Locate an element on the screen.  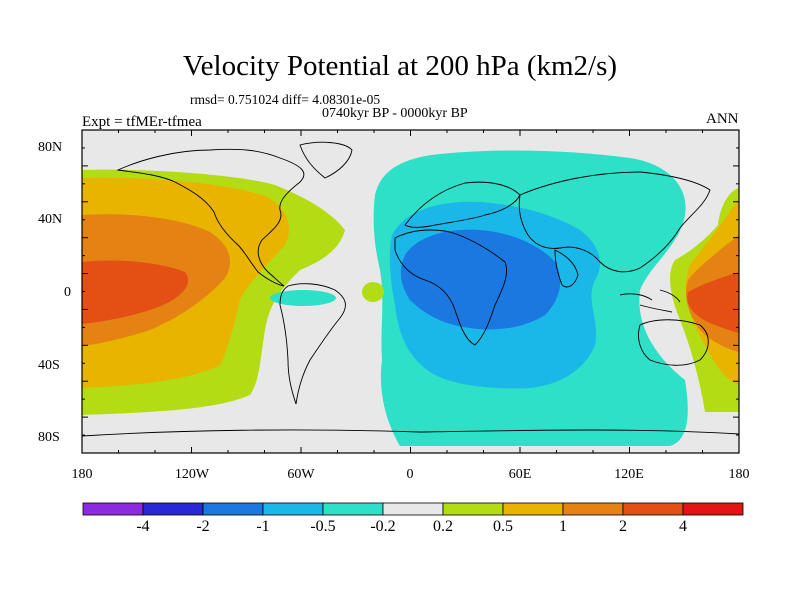
coastline-asia is located at coordinates (614, 222).